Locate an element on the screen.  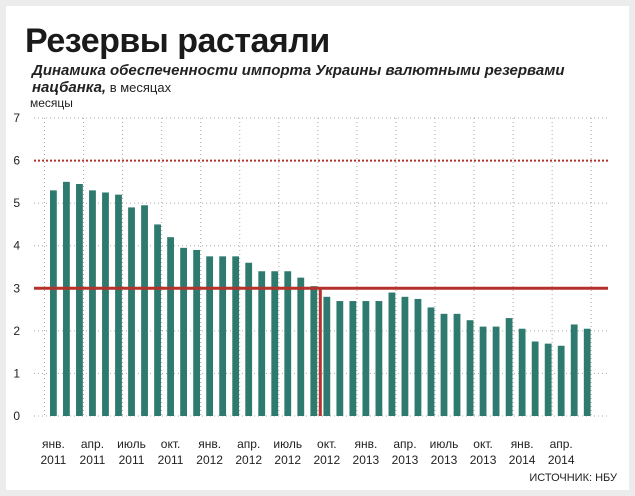
chart-title: Резервы растаяли is located at coordinates (177, 41).